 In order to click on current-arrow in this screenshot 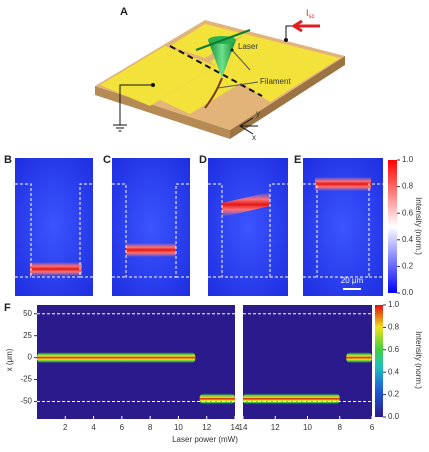, I will do `click(305, 26)`.